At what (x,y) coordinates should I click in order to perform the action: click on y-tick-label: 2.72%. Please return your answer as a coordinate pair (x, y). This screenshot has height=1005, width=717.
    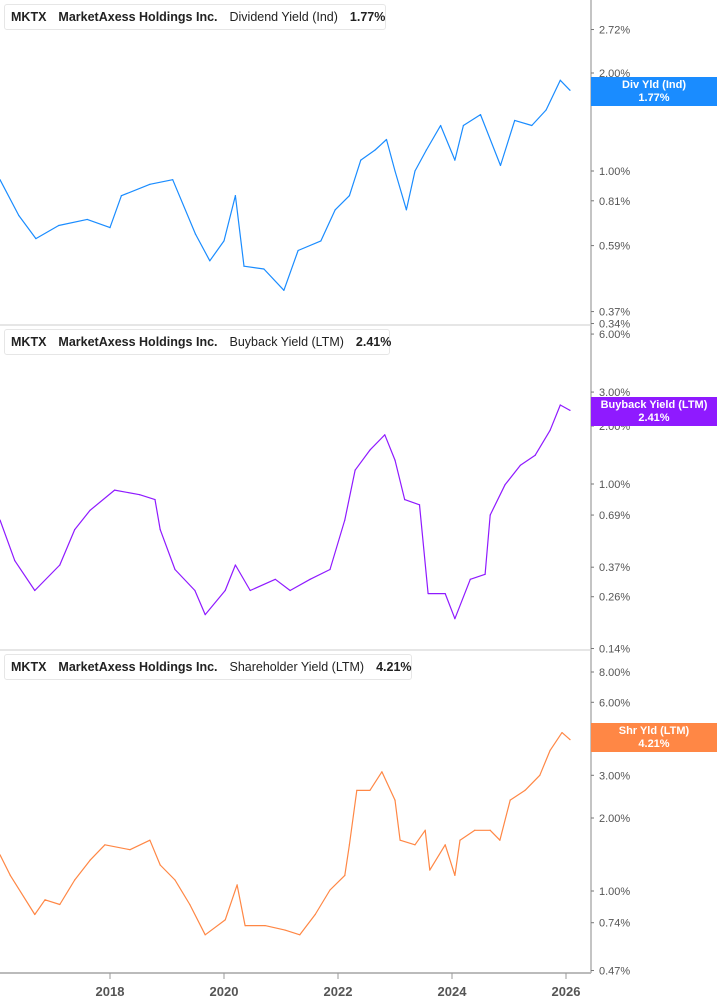
    Looking at the image, I should click on (614, 31).